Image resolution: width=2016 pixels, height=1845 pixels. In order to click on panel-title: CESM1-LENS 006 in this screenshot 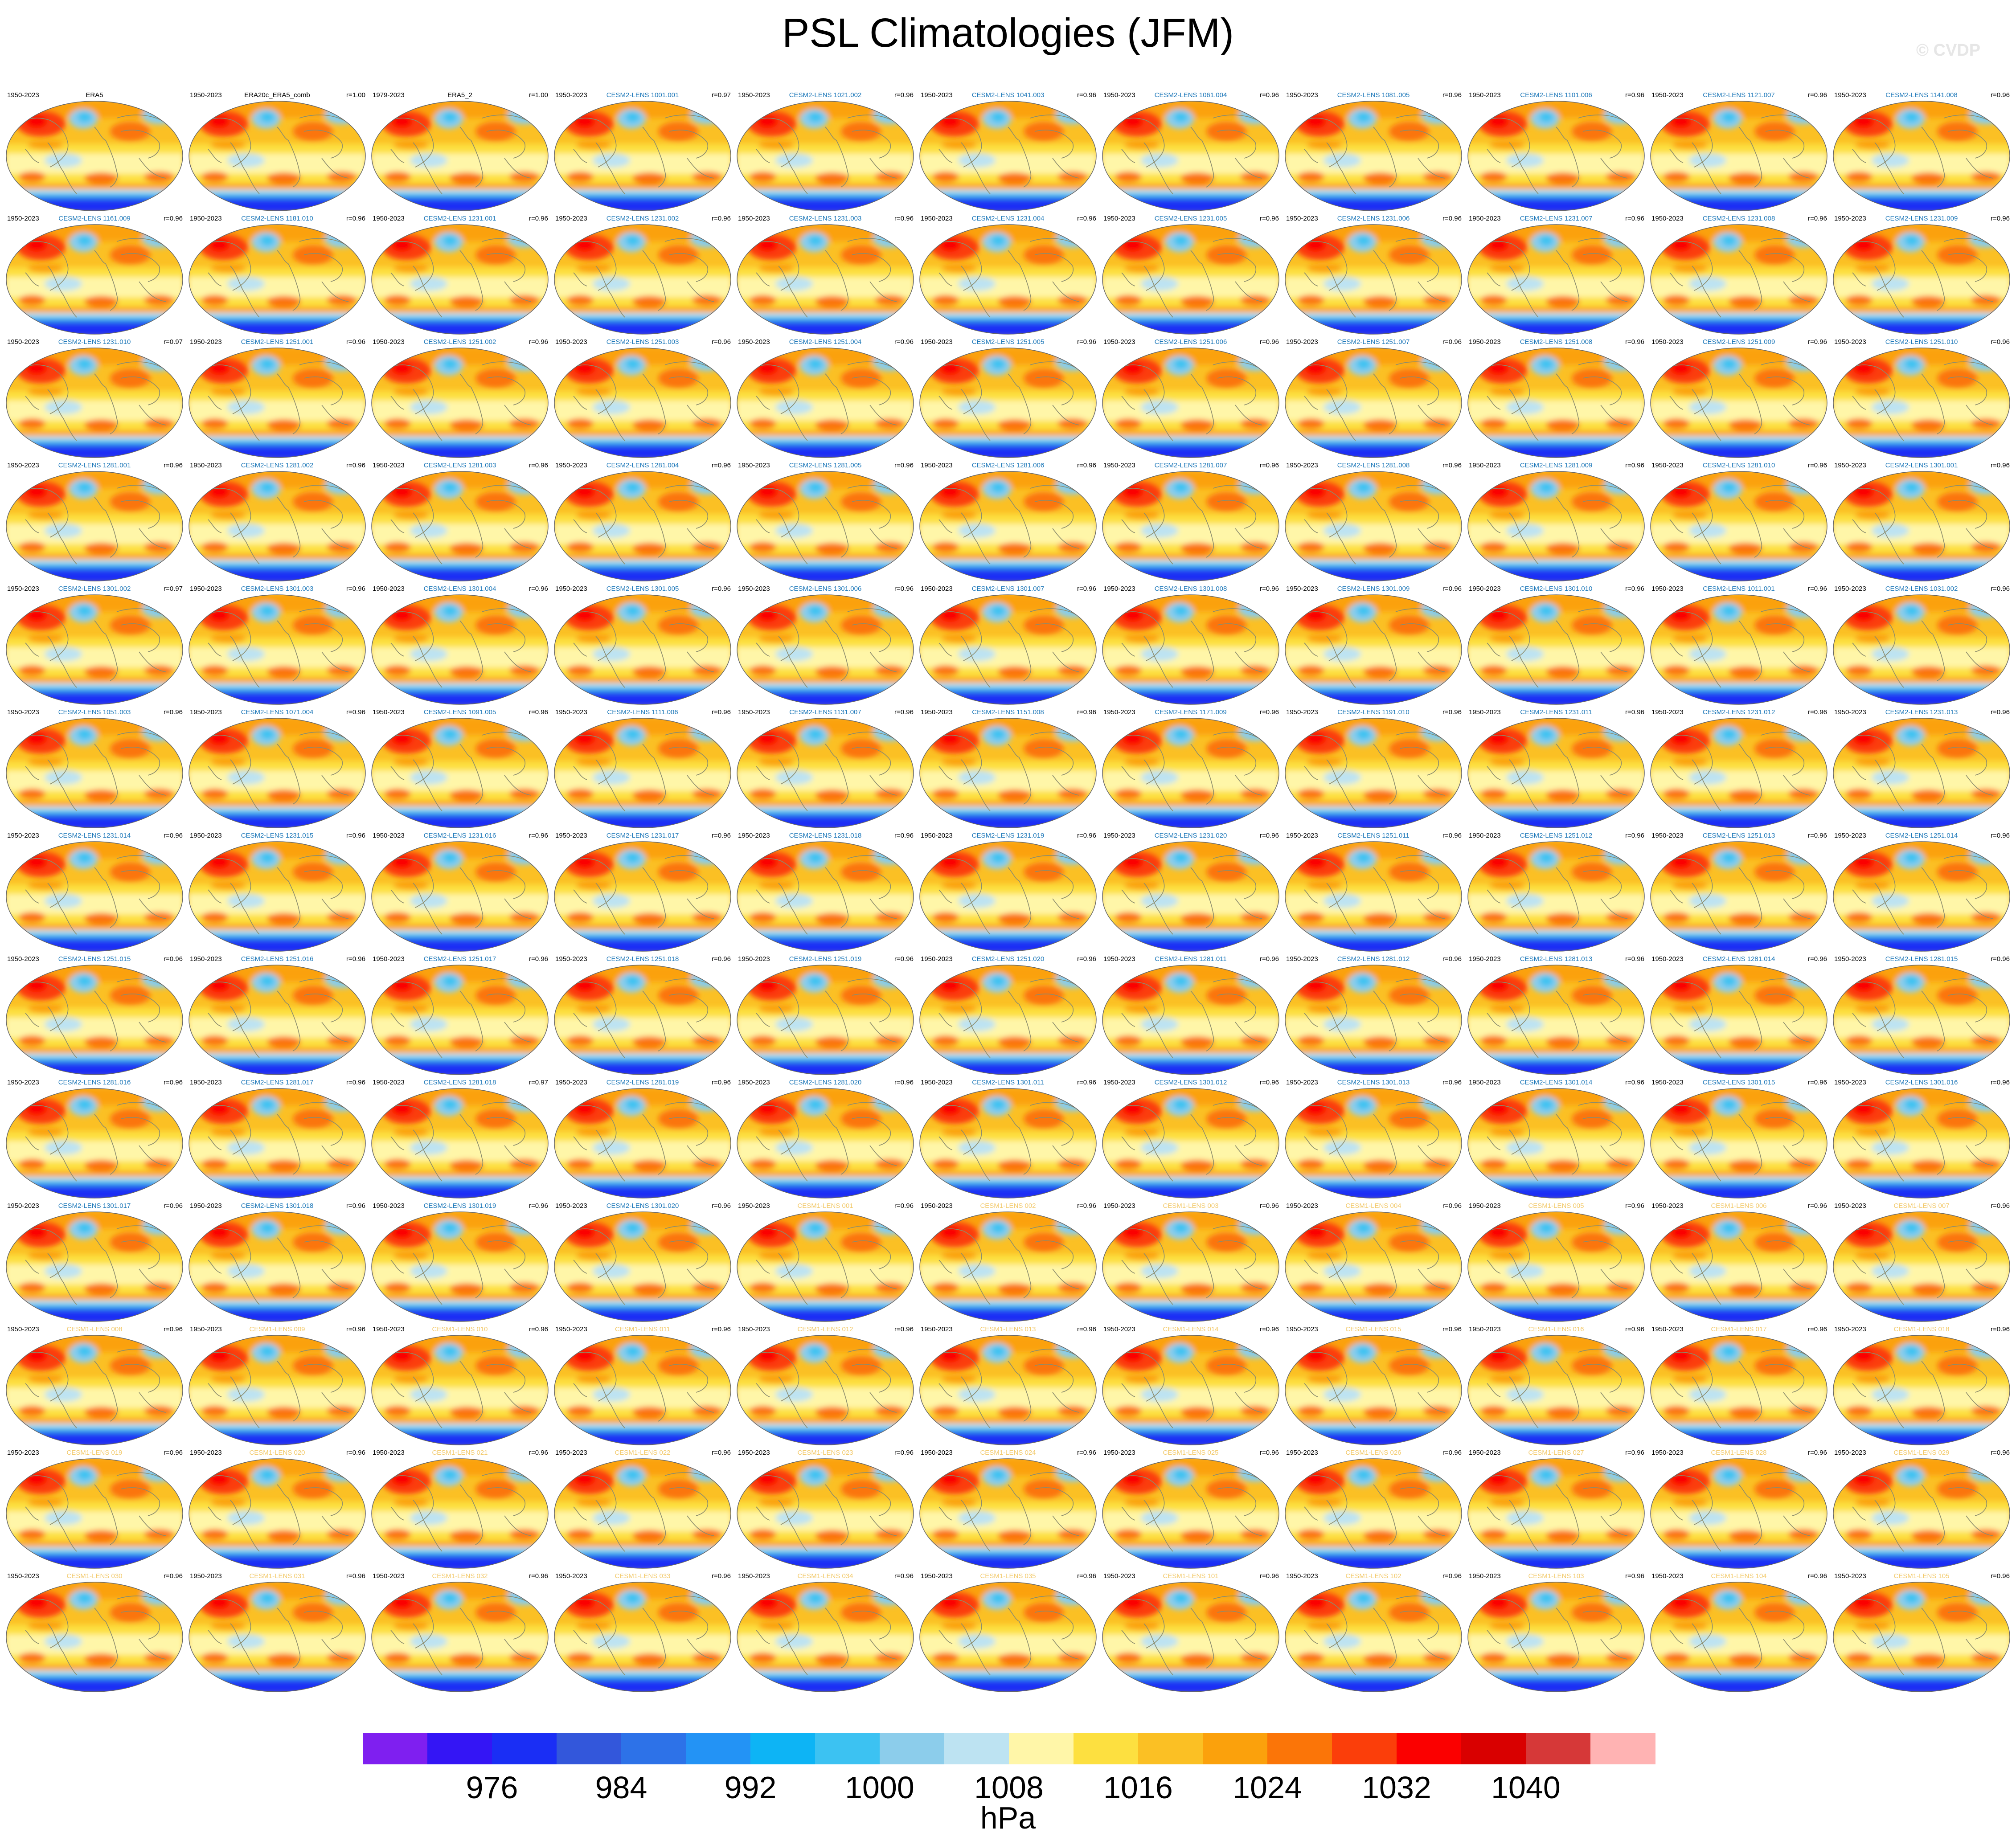, I will do `click(1739, 1206)`.